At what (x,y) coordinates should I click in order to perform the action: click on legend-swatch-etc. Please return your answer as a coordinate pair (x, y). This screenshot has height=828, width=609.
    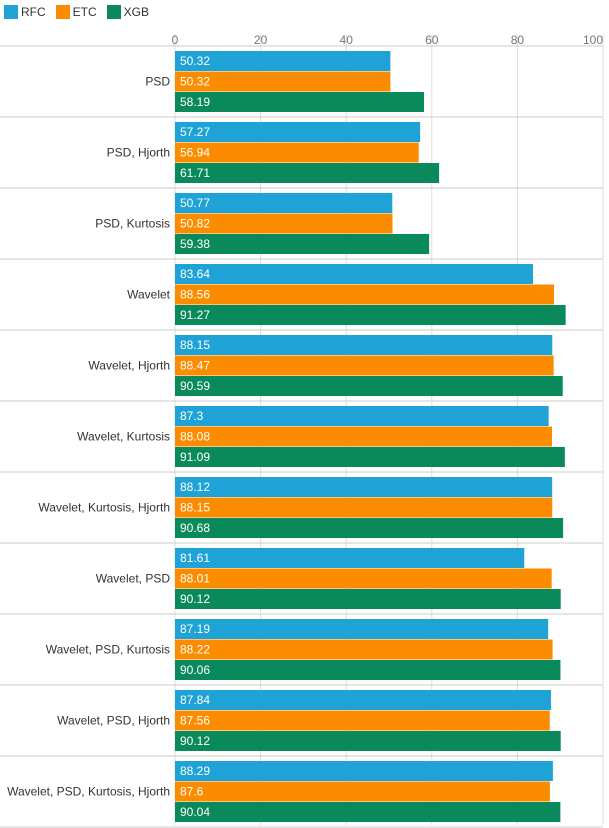
    Looking at the image, I should click on (62, 12).